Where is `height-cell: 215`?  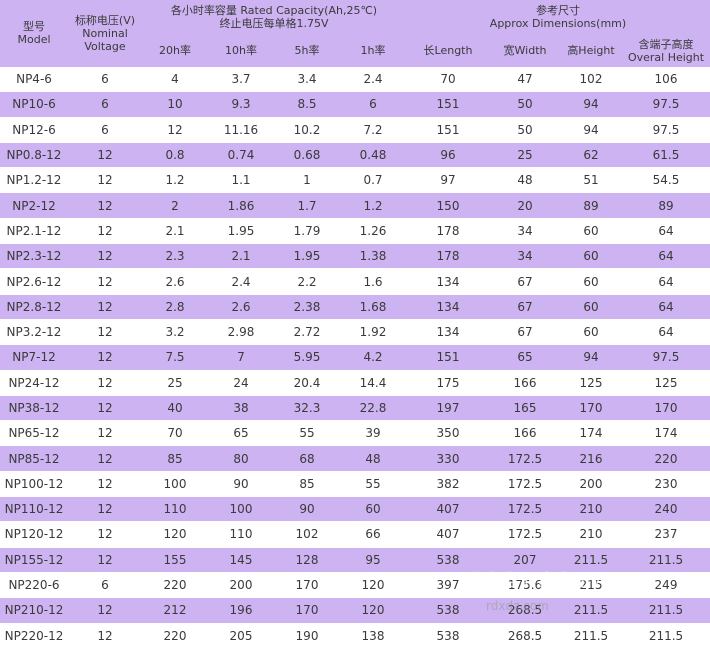
height-cell: 215 is located at coordinates (591, 585).